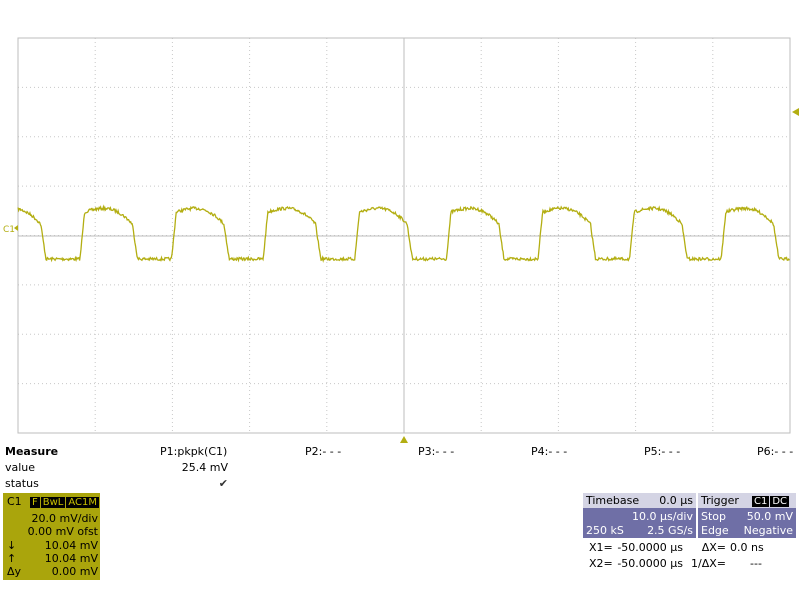 This screenshot has width=800, height=600. I want to click on channel-offset: 0.00 mV ofst, so click(62, 531).